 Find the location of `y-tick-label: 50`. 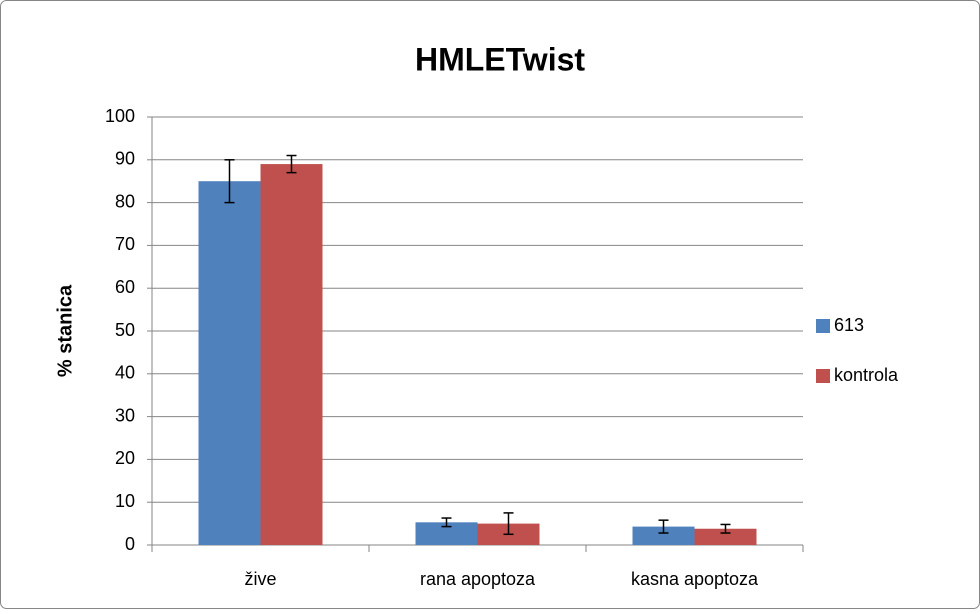

y-tick-label: 50 is located at coordinates (125, 330).